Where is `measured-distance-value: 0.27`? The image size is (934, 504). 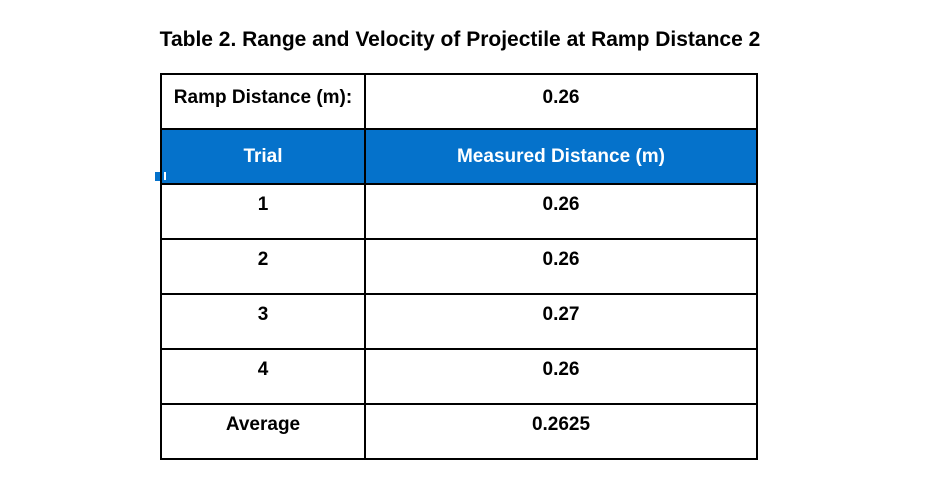 measured-distance-value: 0.27 is located at coordinates (561, 314).